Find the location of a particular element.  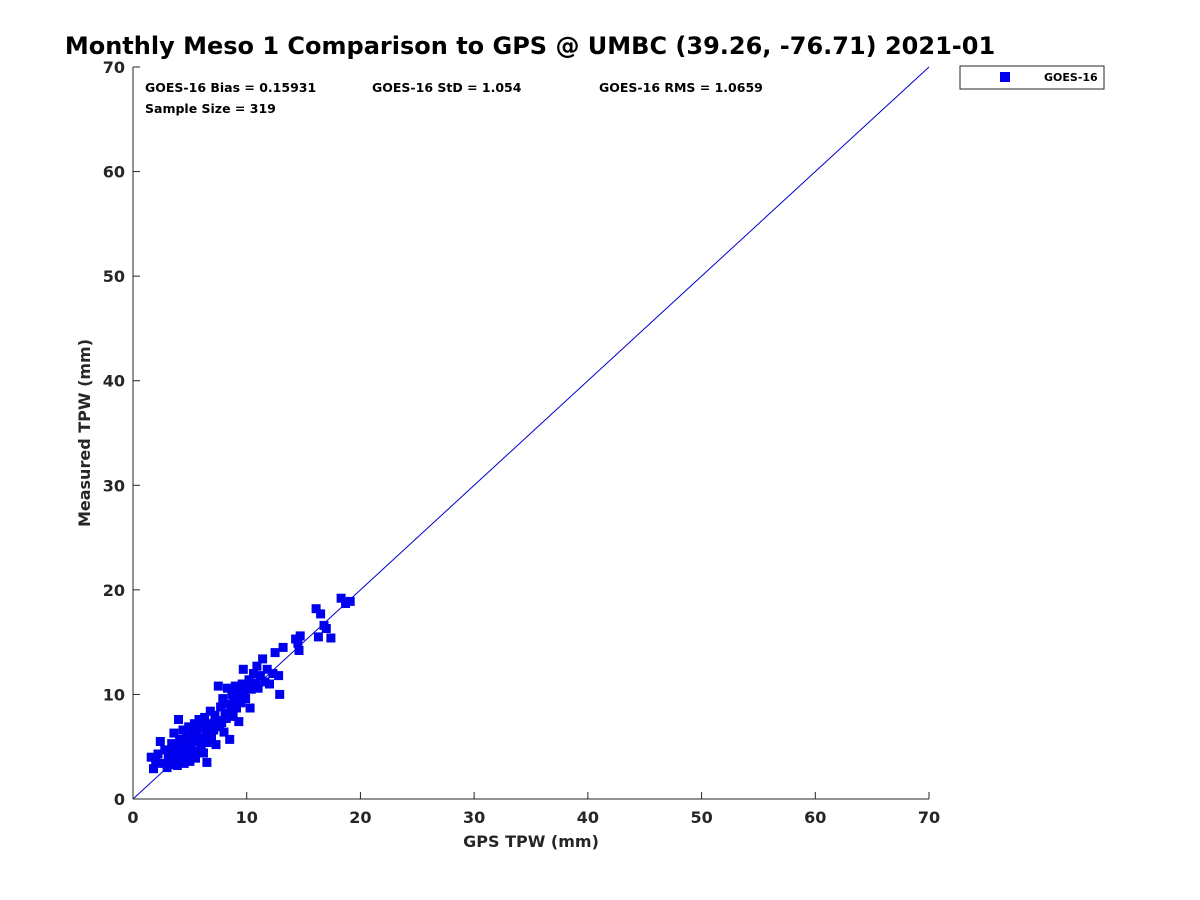

x-tick-label: 10 is located at coordinates (247, 817).